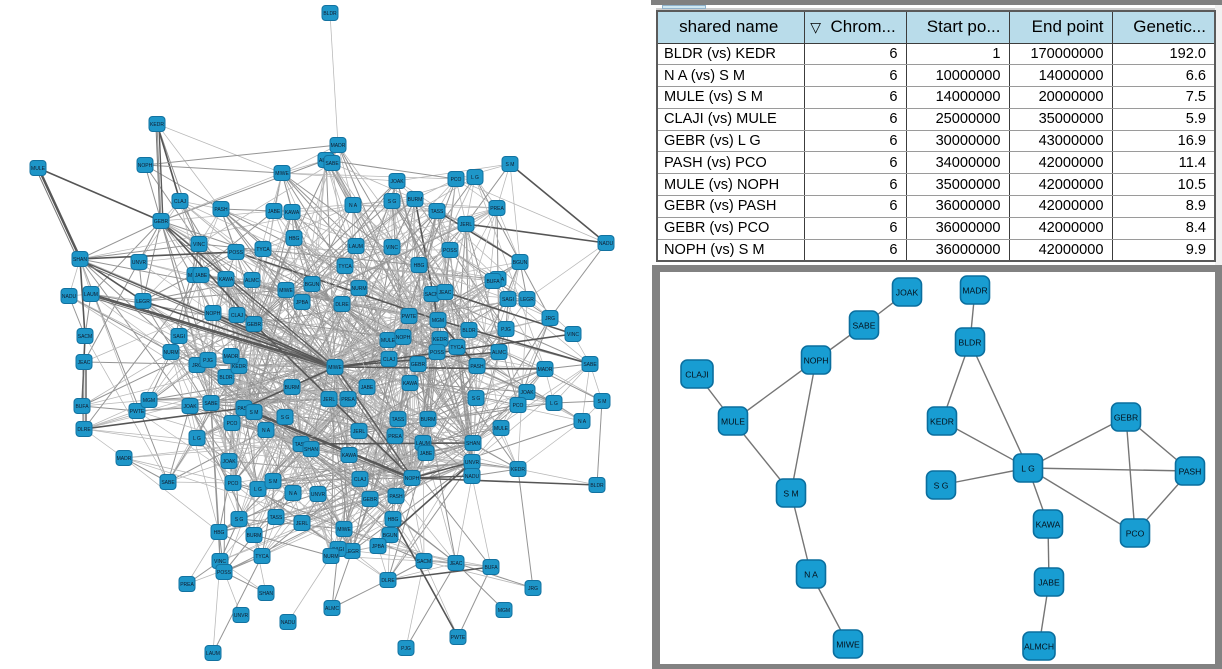 The height and width of the screenshot is (669, 1222). What do you see at coordinates (124, 459) in the screenshot?
I see `svg-text: MADR` at bounding box center [124, 459].